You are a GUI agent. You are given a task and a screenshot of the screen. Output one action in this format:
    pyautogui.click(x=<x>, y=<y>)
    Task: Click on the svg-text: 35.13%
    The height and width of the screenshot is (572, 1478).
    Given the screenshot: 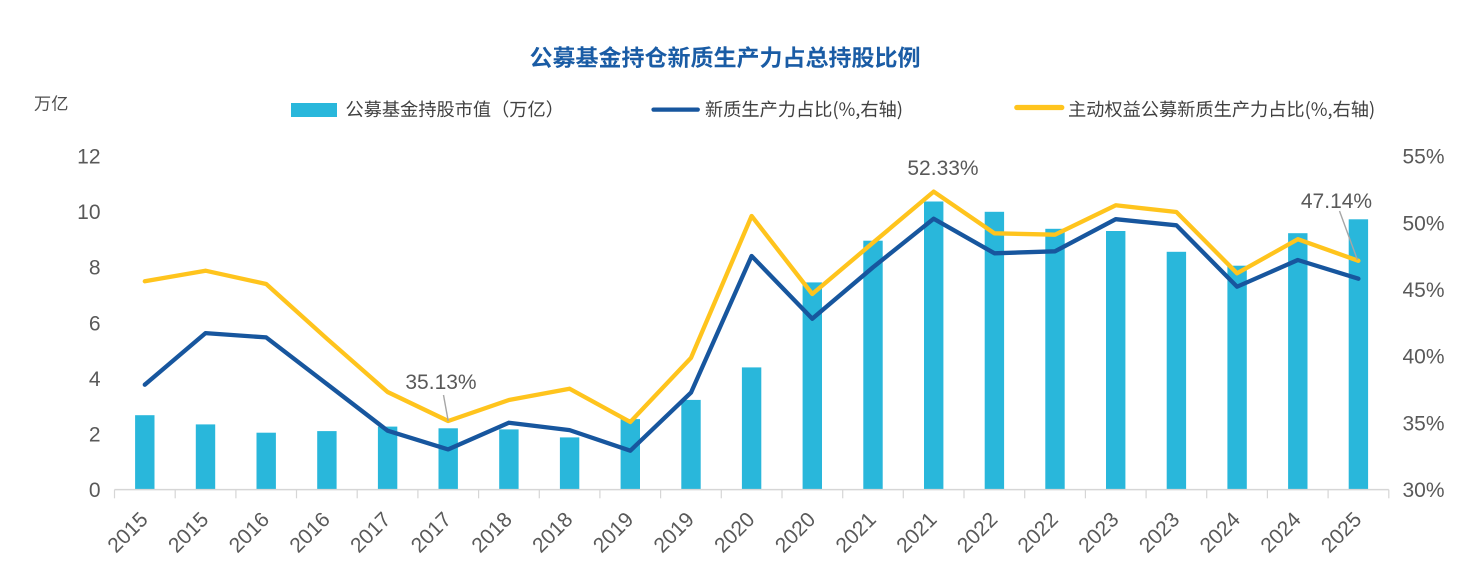 What is the action you would take?
    pyautogui.click(x=440, y=382)
    